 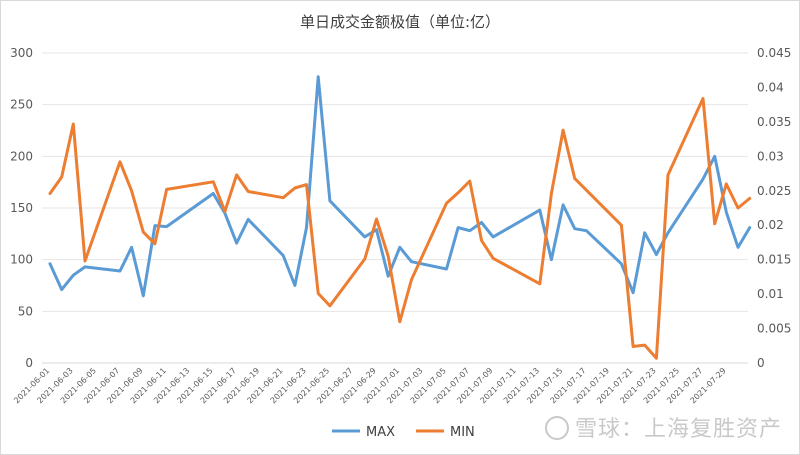 I want to click on chart-title: 单日成交金额极值（单位:亿）, so click(x=400, y=22).